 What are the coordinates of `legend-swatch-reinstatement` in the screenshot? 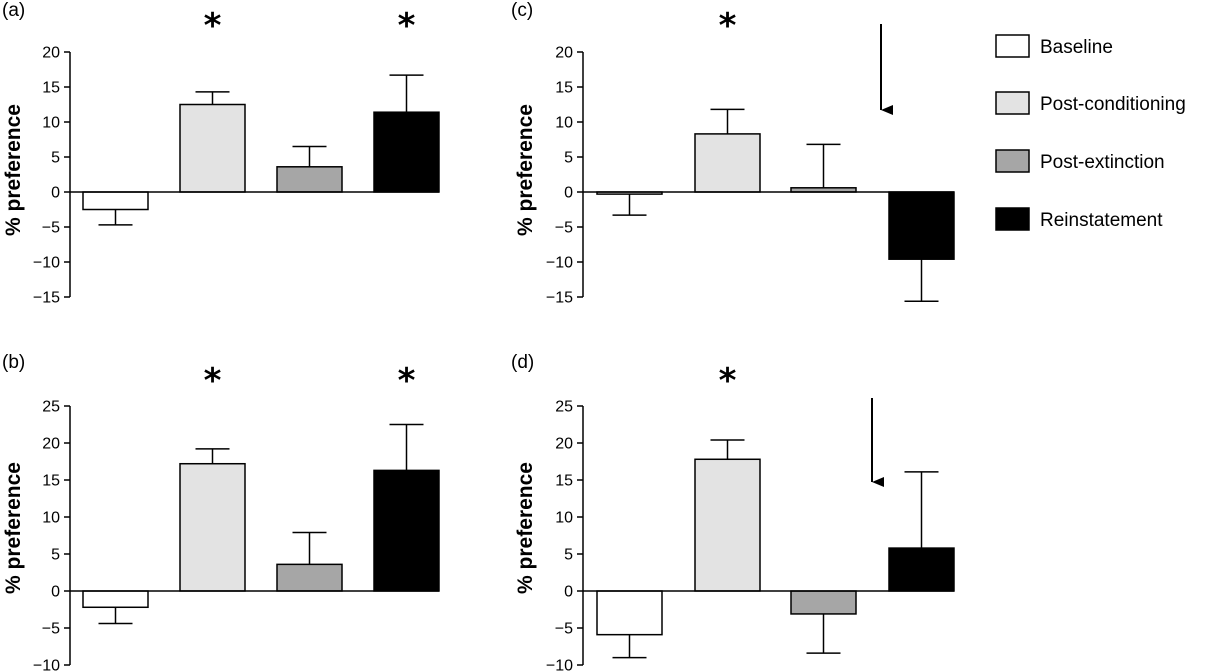 It's located at (1012, 219).